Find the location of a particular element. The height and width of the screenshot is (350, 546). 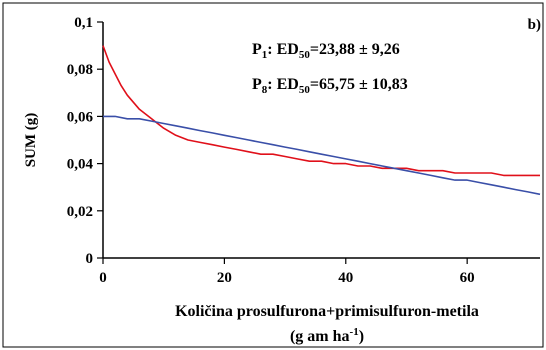

annotation-p8: P8: ED50=65,75 ± 10,83 is located at coordinates (330, 86).